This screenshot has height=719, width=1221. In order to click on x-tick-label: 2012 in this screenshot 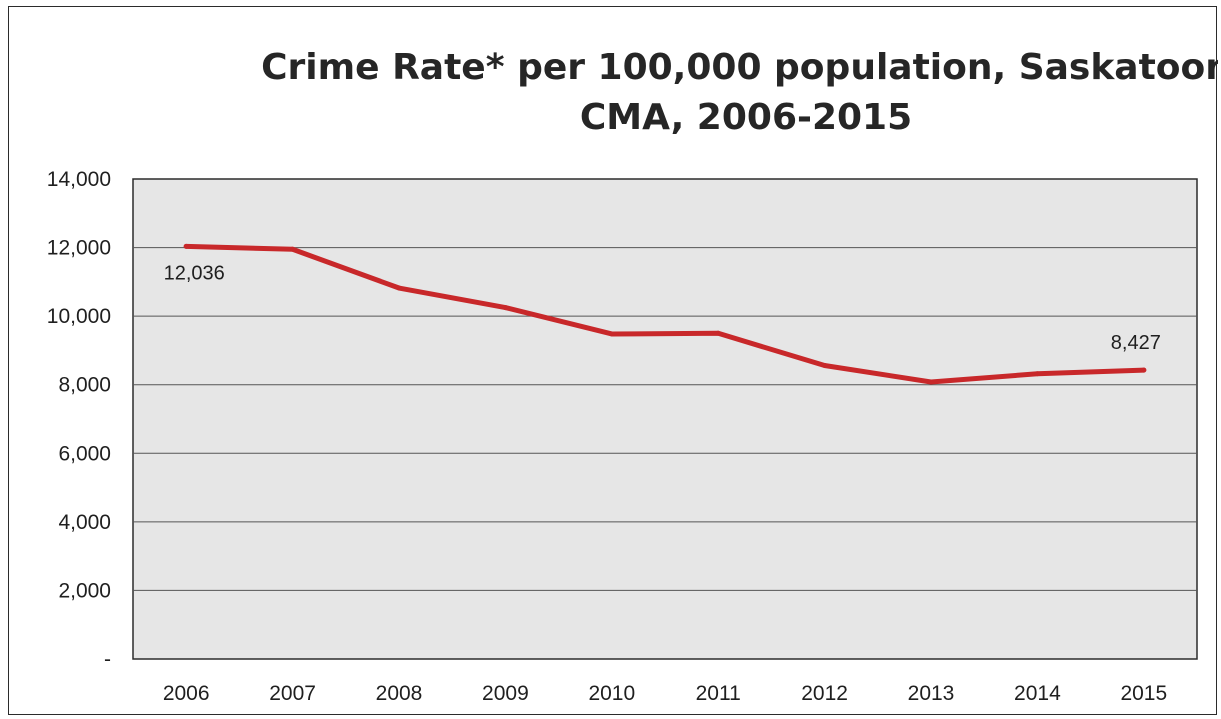, I will do `click(824, 693)`.